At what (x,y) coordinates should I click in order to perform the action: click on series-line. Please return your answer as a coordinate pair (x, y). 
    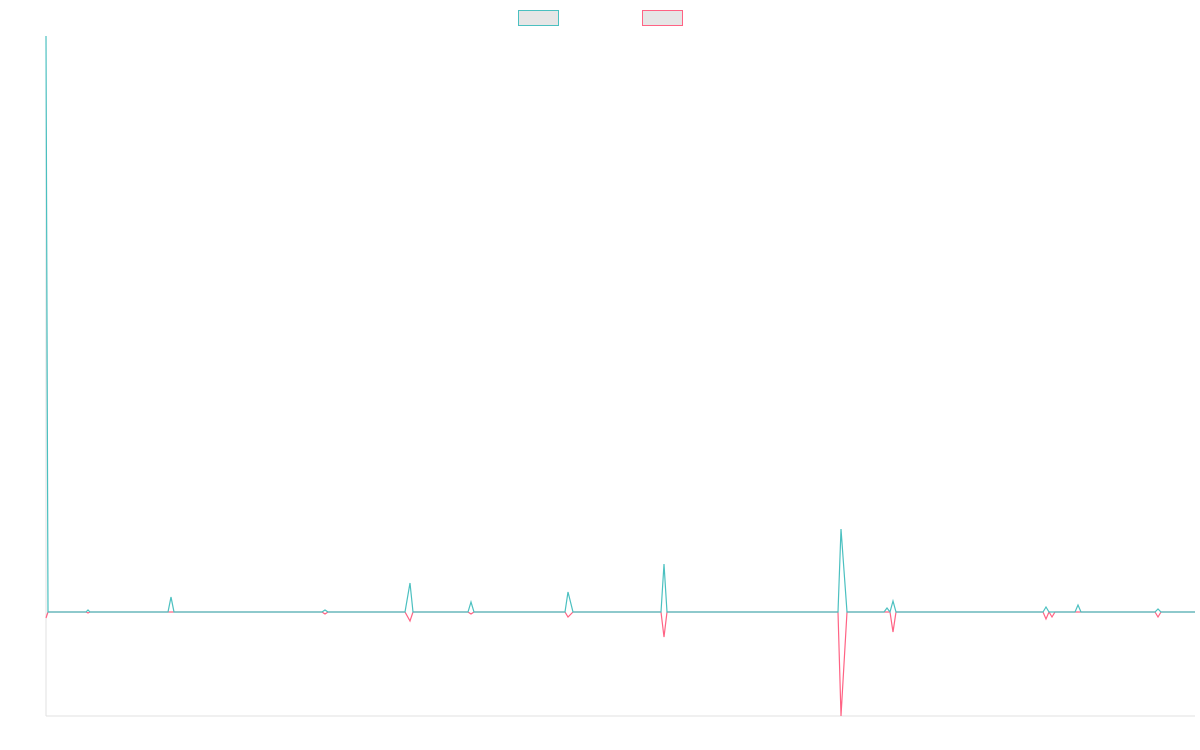
    Looking at the image, I should click on (620, 663).